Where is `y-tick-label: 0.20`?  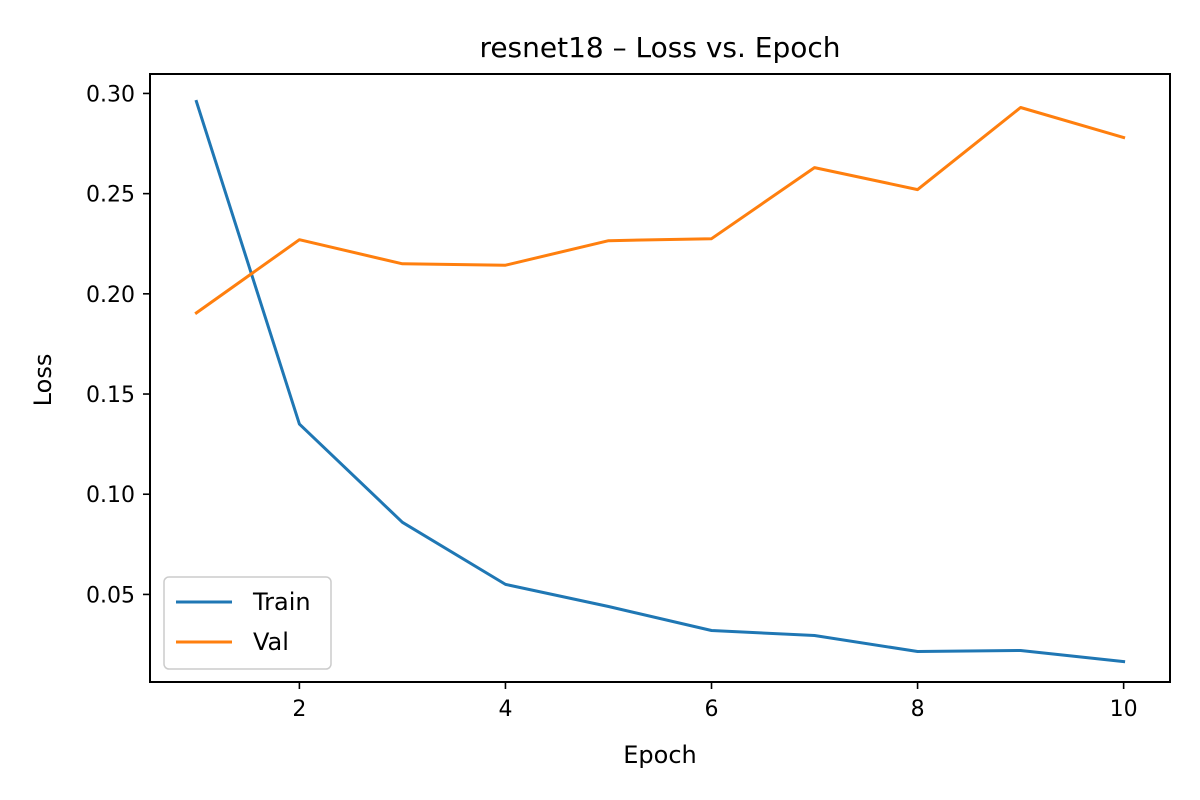 y-tick-label: 0.20 is located at coordinates (110, 295).